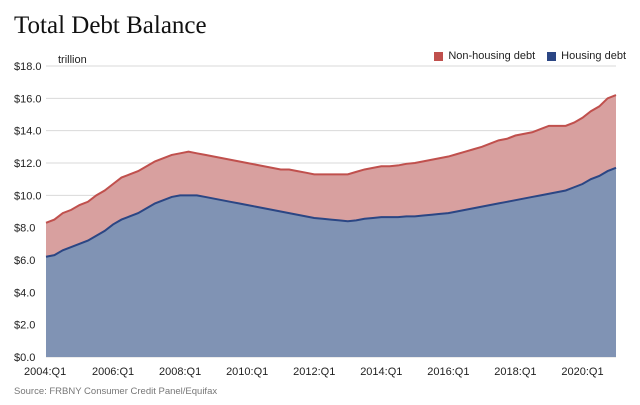 This screenshot has height=405, width=640. What do you see at coordinates (492, 56) in the screenshot?
I see `legend-label-non-housing: Non-housing debt` at bounding box center [492, 56].